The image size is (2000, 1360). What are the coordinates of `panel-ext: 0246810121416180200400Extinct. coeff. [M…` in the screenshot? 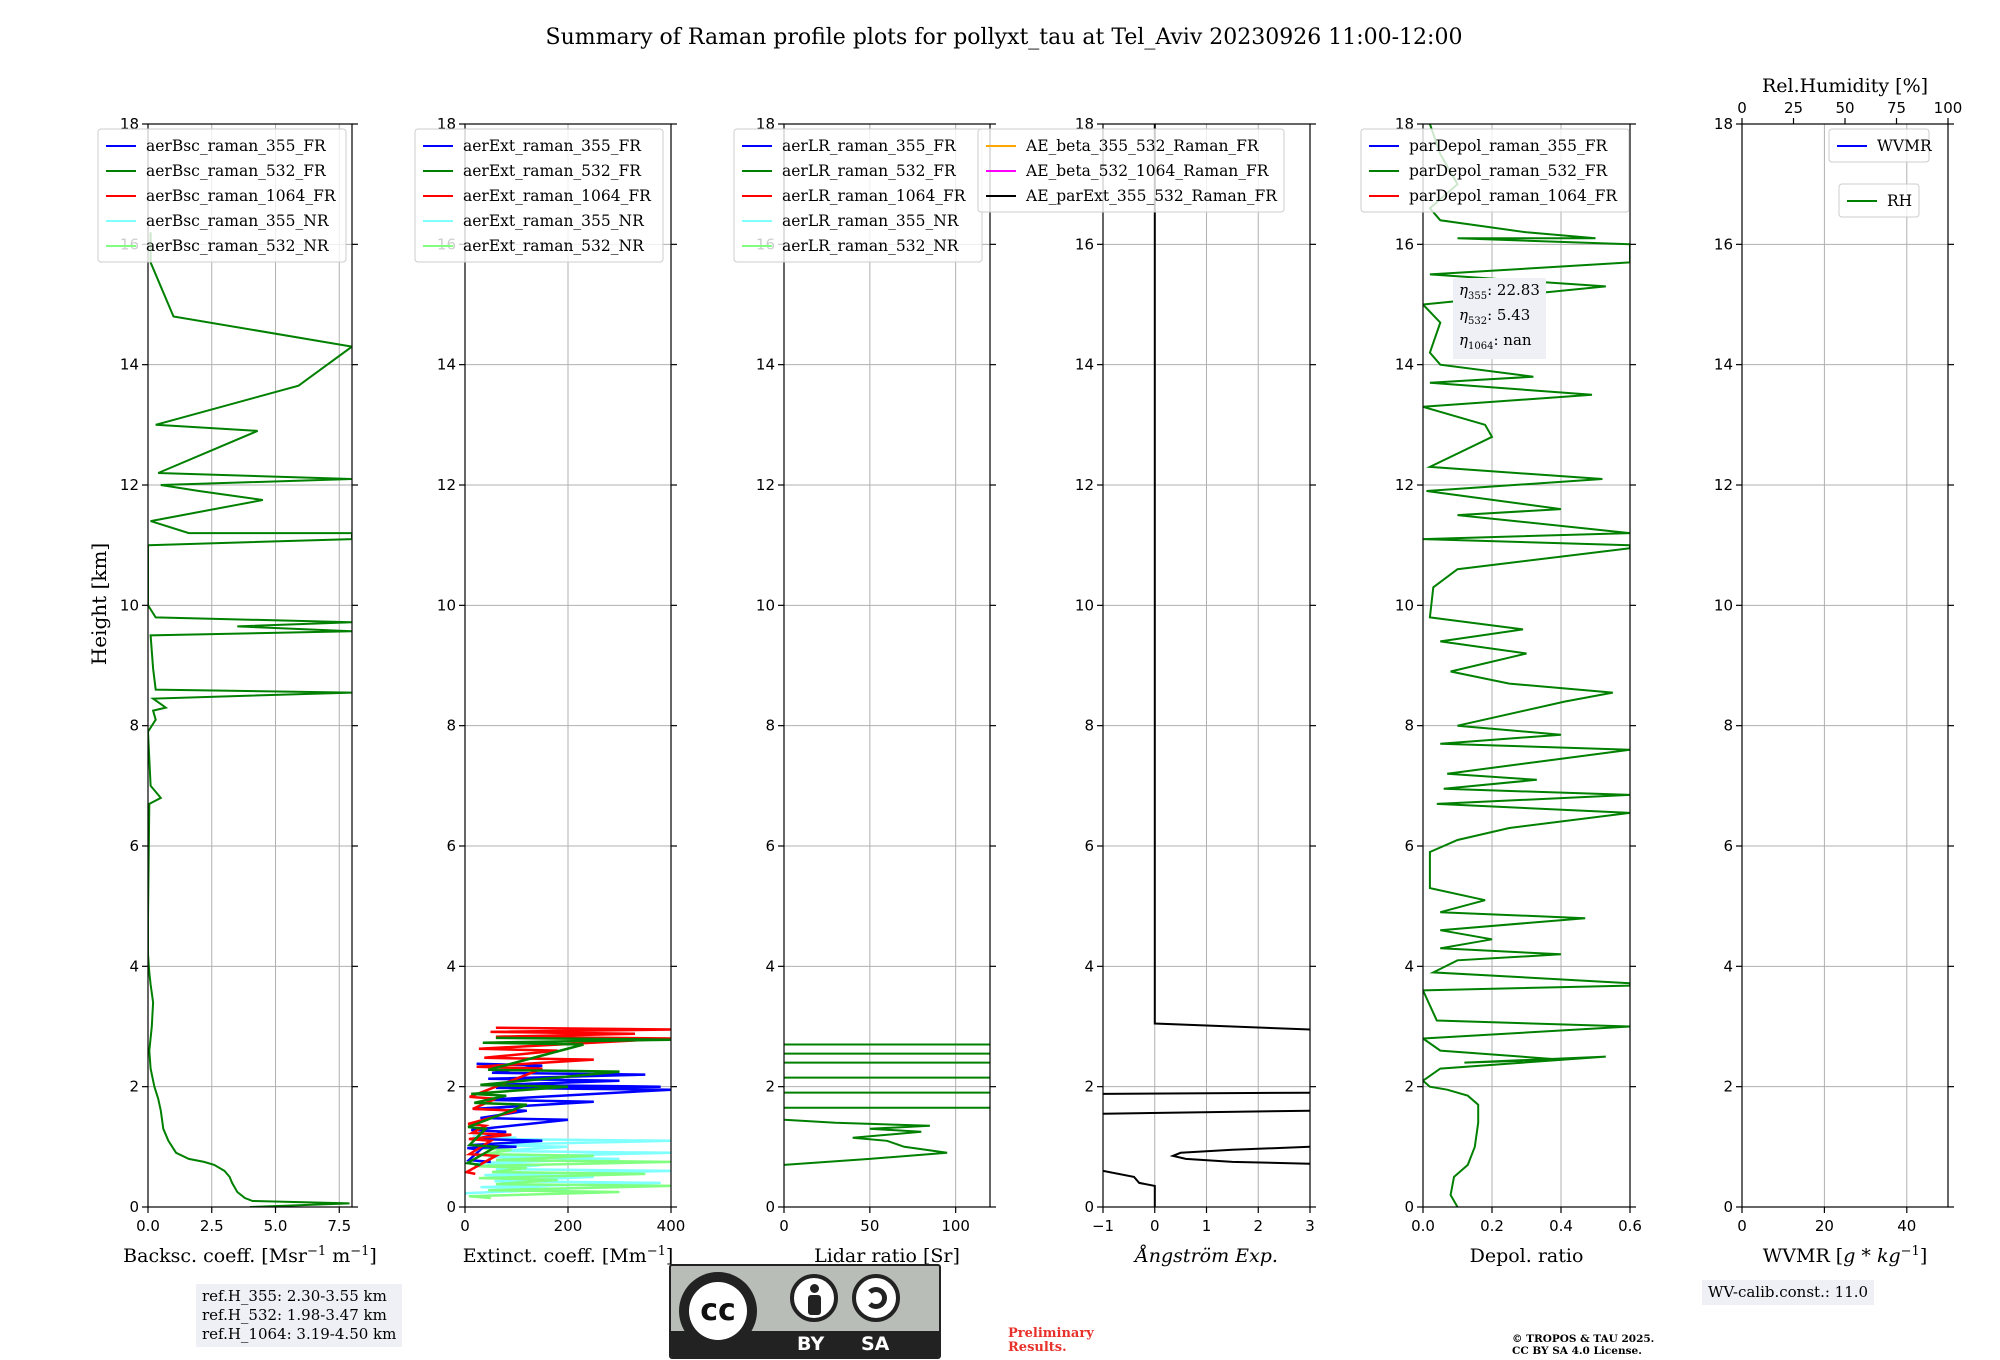 It's located at (549, 691).